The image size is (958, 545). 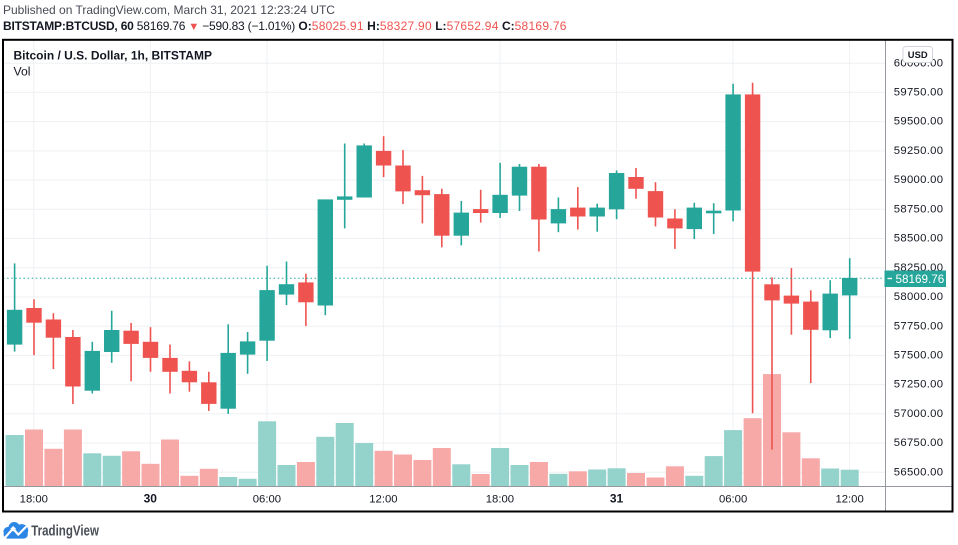 I want to click on svg-text: 56500.00, so click(x=919, y=472).